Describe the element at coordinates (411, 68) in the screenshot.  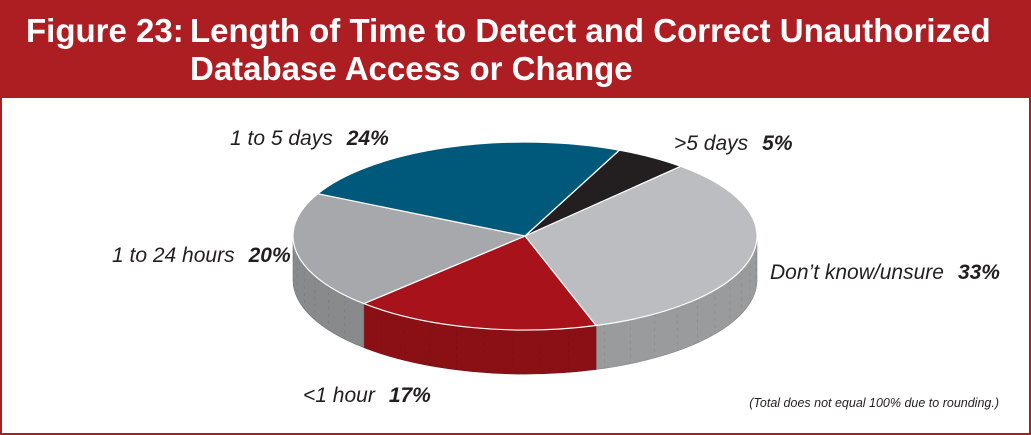
I see `figure-title-line-2: Database Access or Change` at that location.